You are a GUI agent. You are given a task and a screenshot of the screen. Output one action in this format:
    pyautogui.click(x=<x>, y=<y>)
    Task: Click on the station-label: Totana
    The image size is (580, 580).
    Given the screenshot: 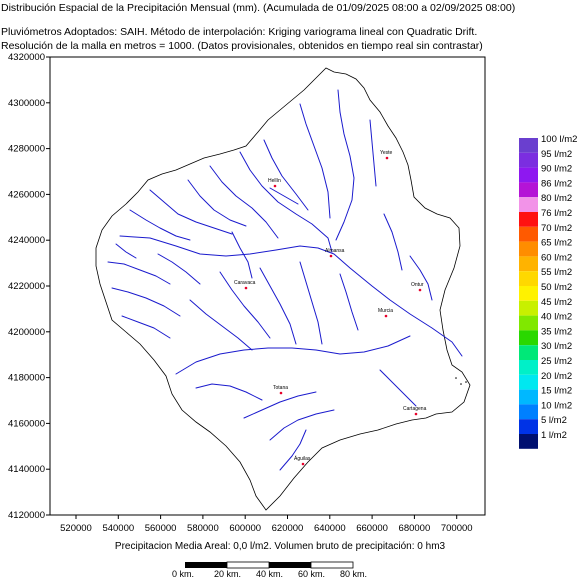 What is the action you would take?
    pyautogui.click(x=280, y=388)
    